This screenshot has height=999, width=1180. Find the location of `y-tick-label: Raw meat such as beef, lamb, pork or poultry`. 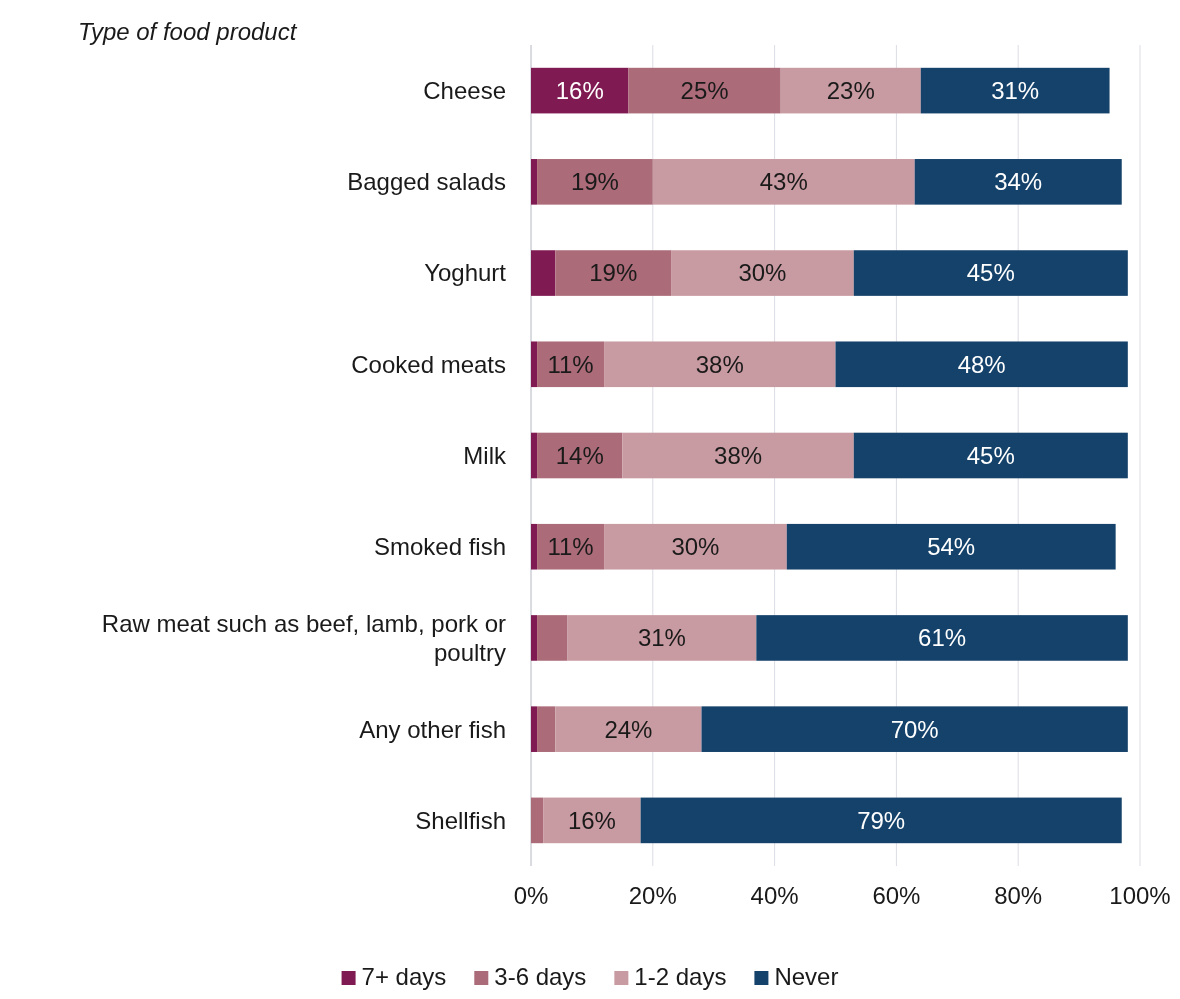

y-tick-label: Raw meat such as beef, lamb, pork or poultry is located at coordinates (303, 637).